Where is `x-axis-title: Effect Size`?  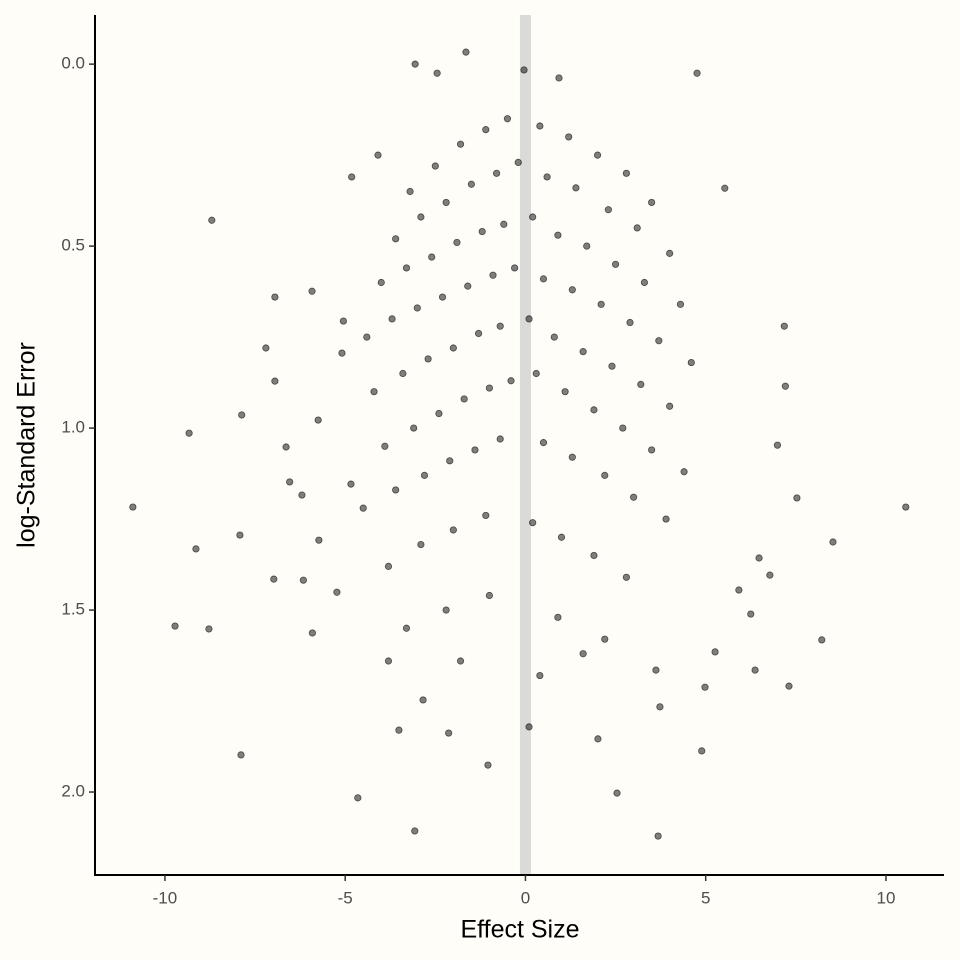 x-axis-title: Effect Size is located at coordinates (519, 930).